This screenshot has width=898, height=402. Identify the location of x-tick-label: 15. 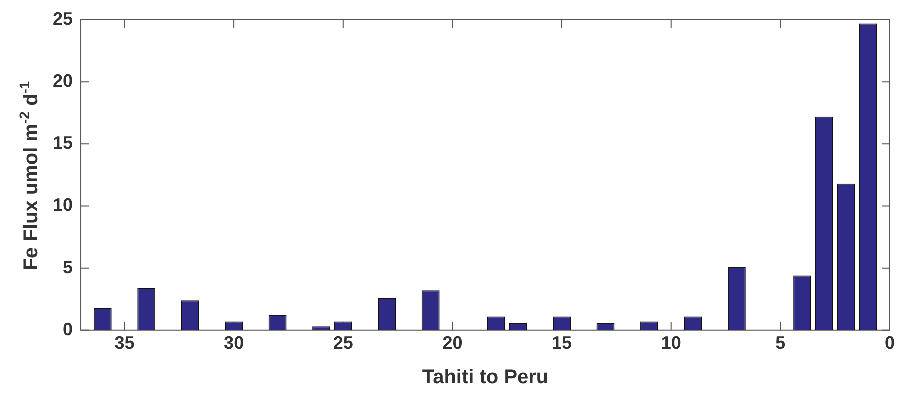
(562, 343).